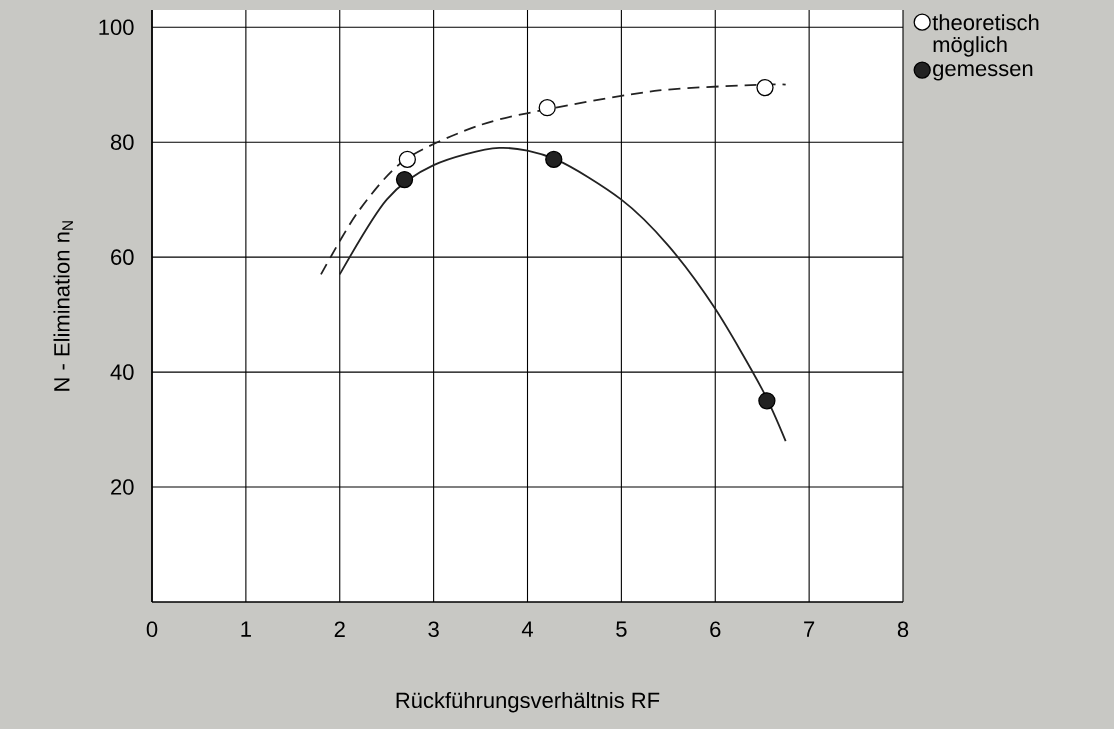  I want to click on y-tick-label: 80, so click(122, 142).